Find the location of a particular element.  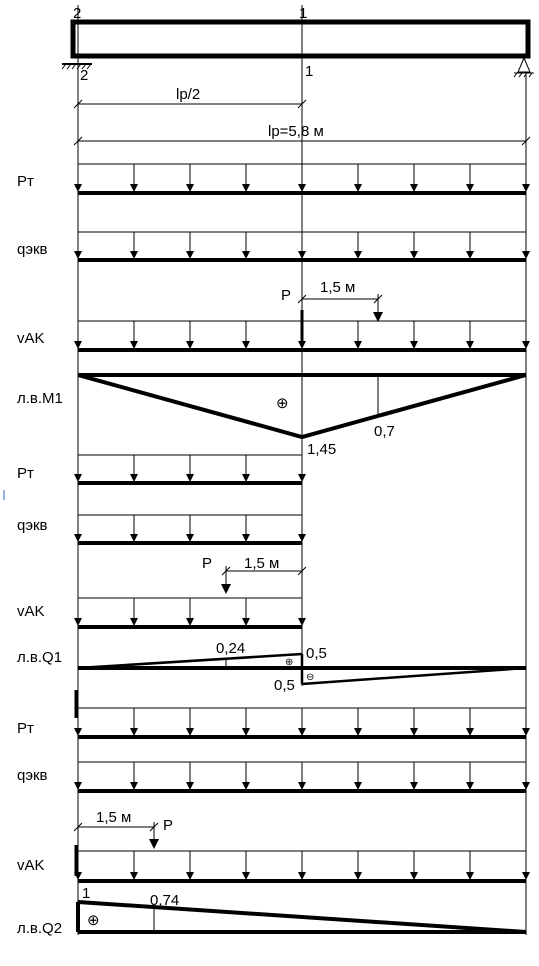

vak-label-2: vAK is located at coordinates (31, 611).